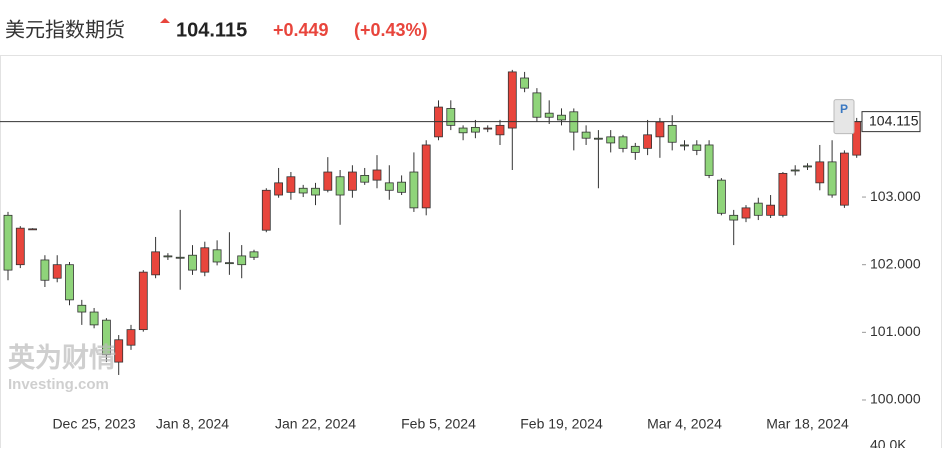 Image resolution: width=942 pixels, height=453 pixels. Describe the element at coordinates (58, 384) in the screenshot. I see `watermark-site: Investing.com` at that location.